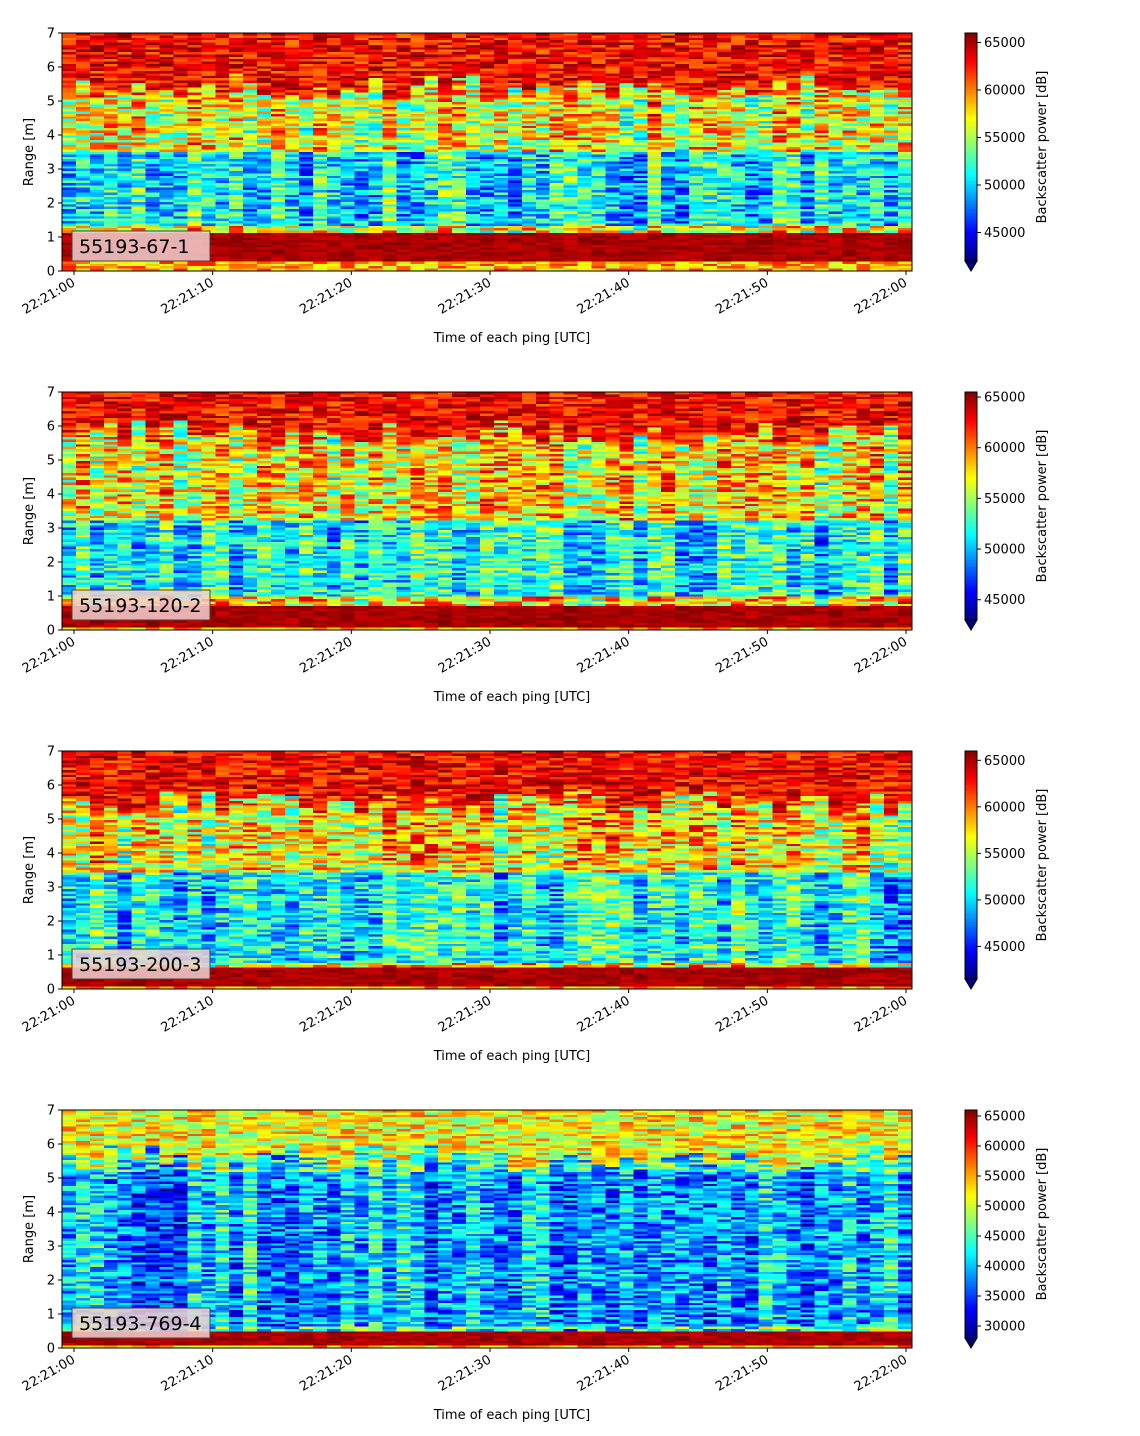  Describe the element at coordinates (140, 1324) in the screenshot. I see `panel-label: 55193-769-4` at that location.